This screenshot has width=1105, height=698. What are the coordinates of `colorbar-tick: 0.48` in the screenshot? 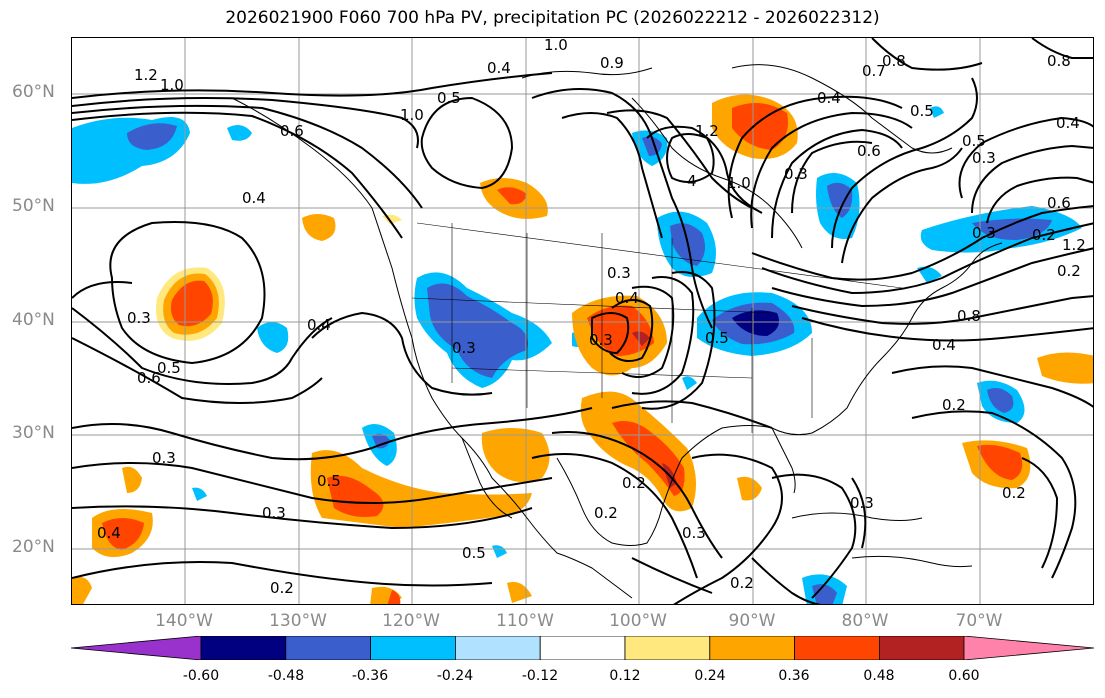 It's located at (879, 676).